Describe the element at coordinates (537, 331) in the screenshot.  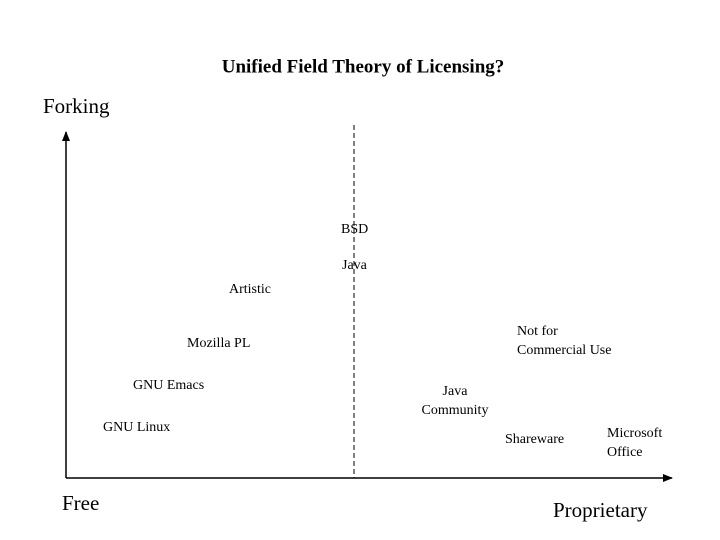
I see `node-label-line: Not for` at that location.